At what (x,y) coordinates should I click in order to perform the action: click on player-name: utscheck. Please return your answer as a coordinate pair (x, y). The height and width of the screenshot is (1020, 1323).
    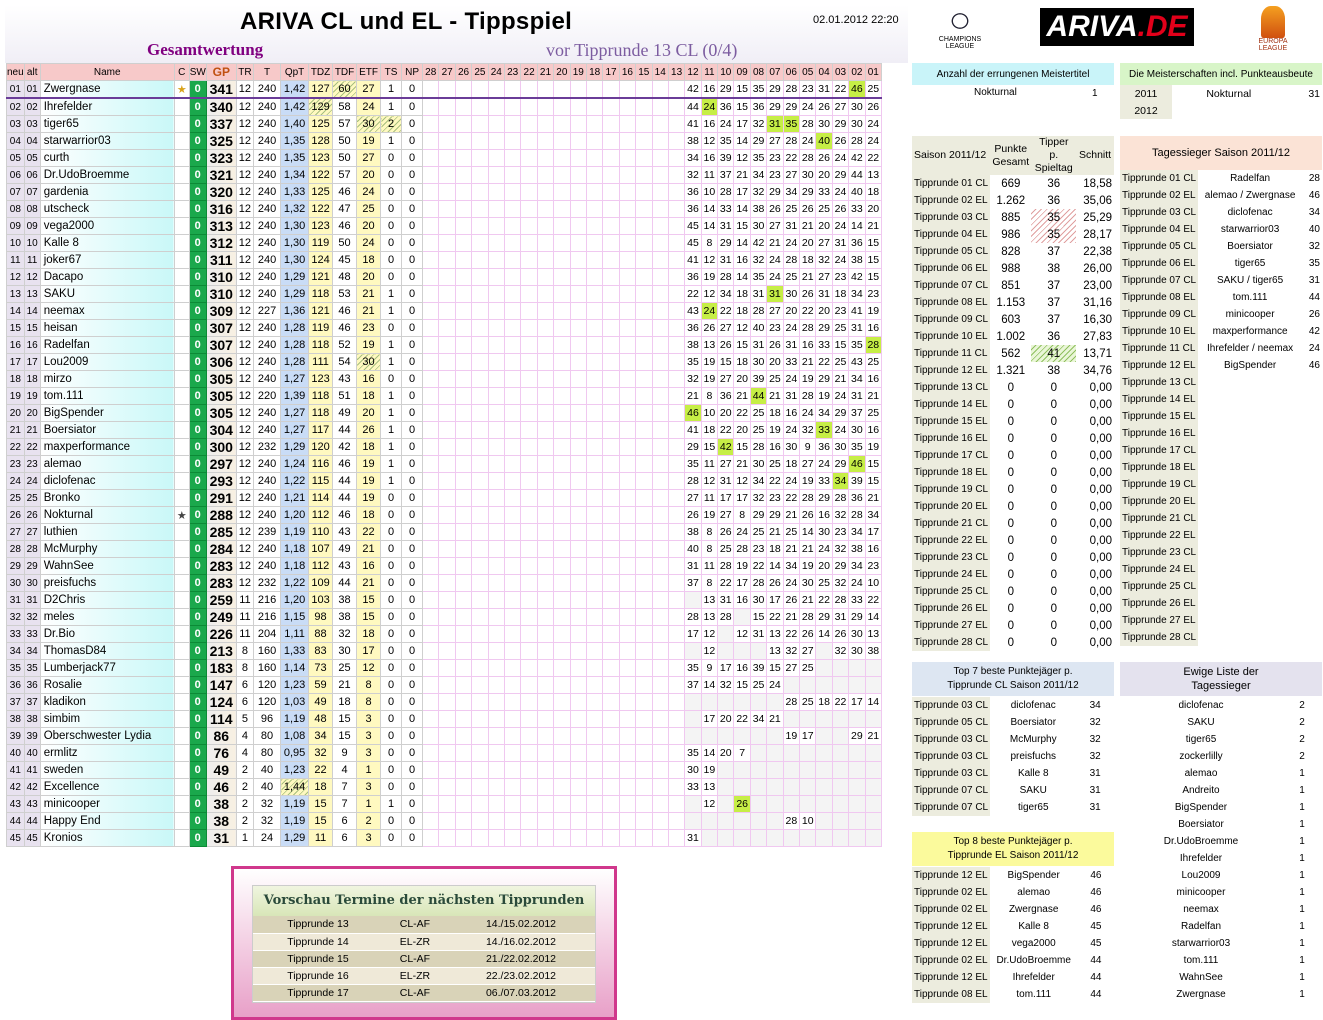
    Looking at the image, I should click on (107, 209).